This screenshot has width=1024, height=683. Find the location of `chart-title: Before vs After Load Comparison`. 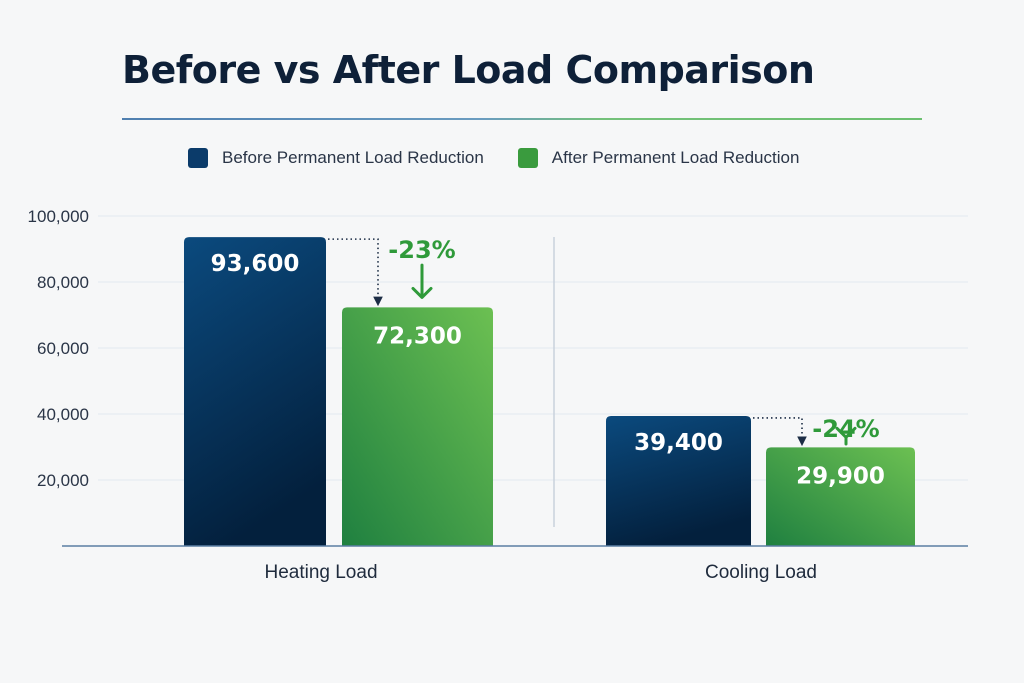

chart-title: Before vs After Load Comparison is located at coordinates (468, 70).